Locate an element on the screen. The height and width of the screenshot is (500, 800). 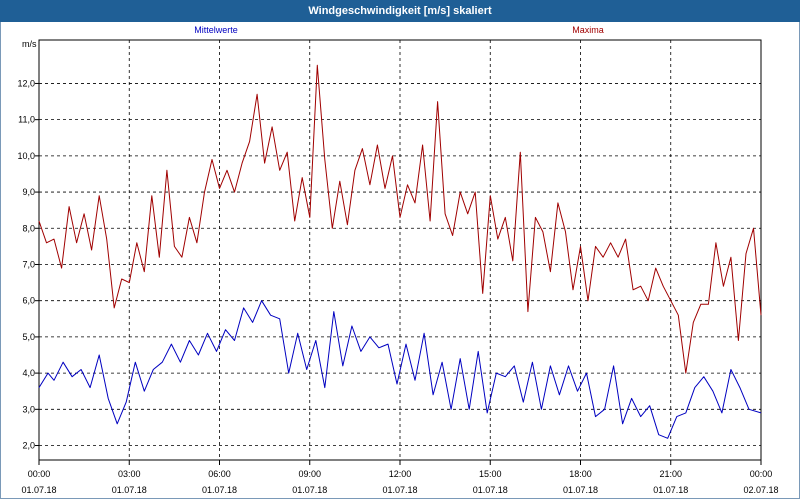
y-tick-label: 3,0 is located at coordinates (28, 409).